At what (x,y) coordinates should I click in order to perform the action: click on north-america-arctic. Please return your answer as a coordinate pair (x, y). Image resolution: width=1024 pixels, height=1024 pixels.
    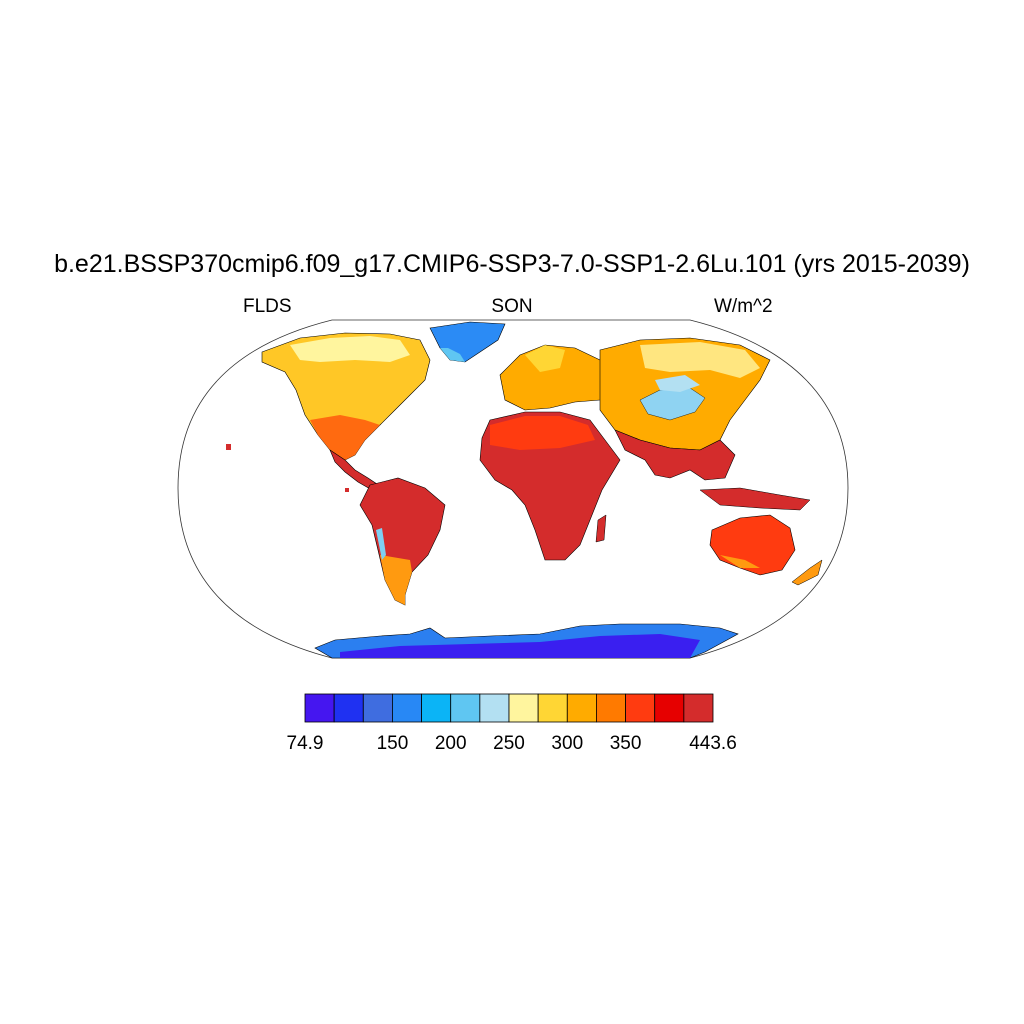
    Looking at the image, I should click on (350, 349).